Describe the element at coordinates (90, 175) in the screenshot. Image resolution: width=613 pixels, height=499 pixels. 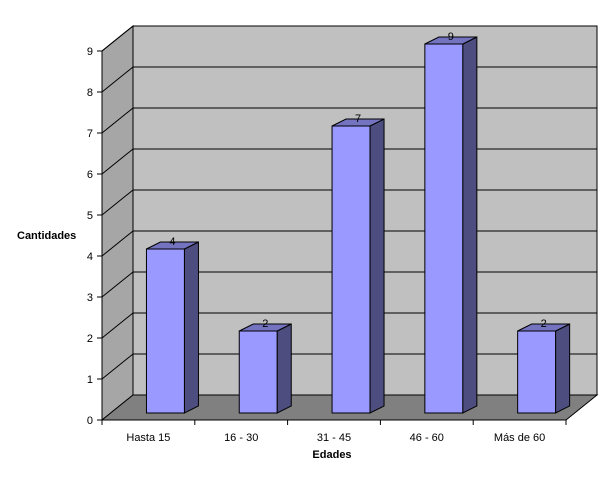
I see `y-tick-label: 6` at that location.